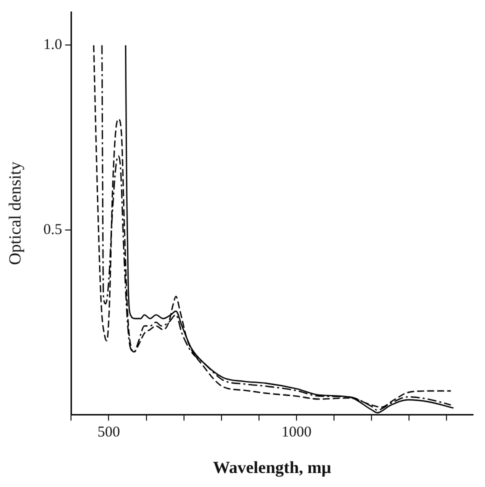 This screenshot has width=485, height=487. Describe the element at coordinates (52, 230) in the screenshot. I see `y-tick-label: 0.5` at that location.